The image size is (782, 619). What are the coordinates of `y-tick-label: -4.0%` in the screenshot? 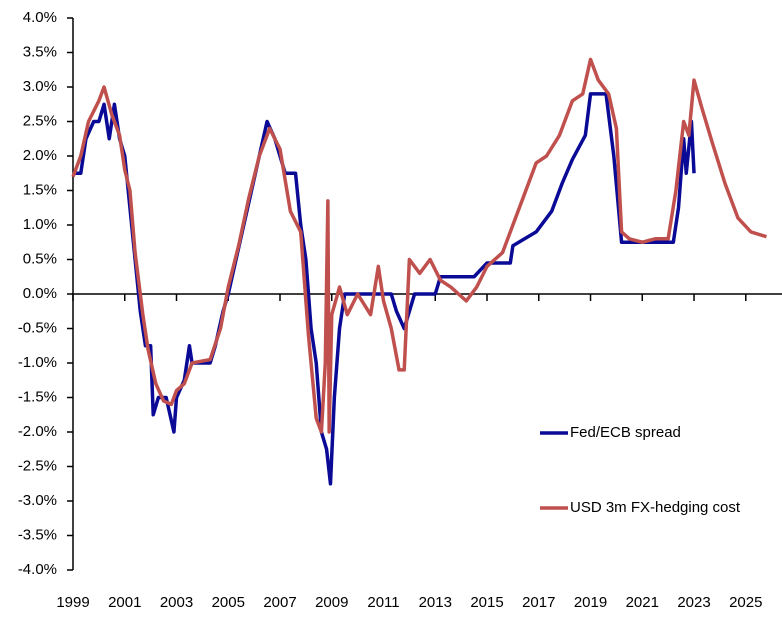 It's located at (37, 569).